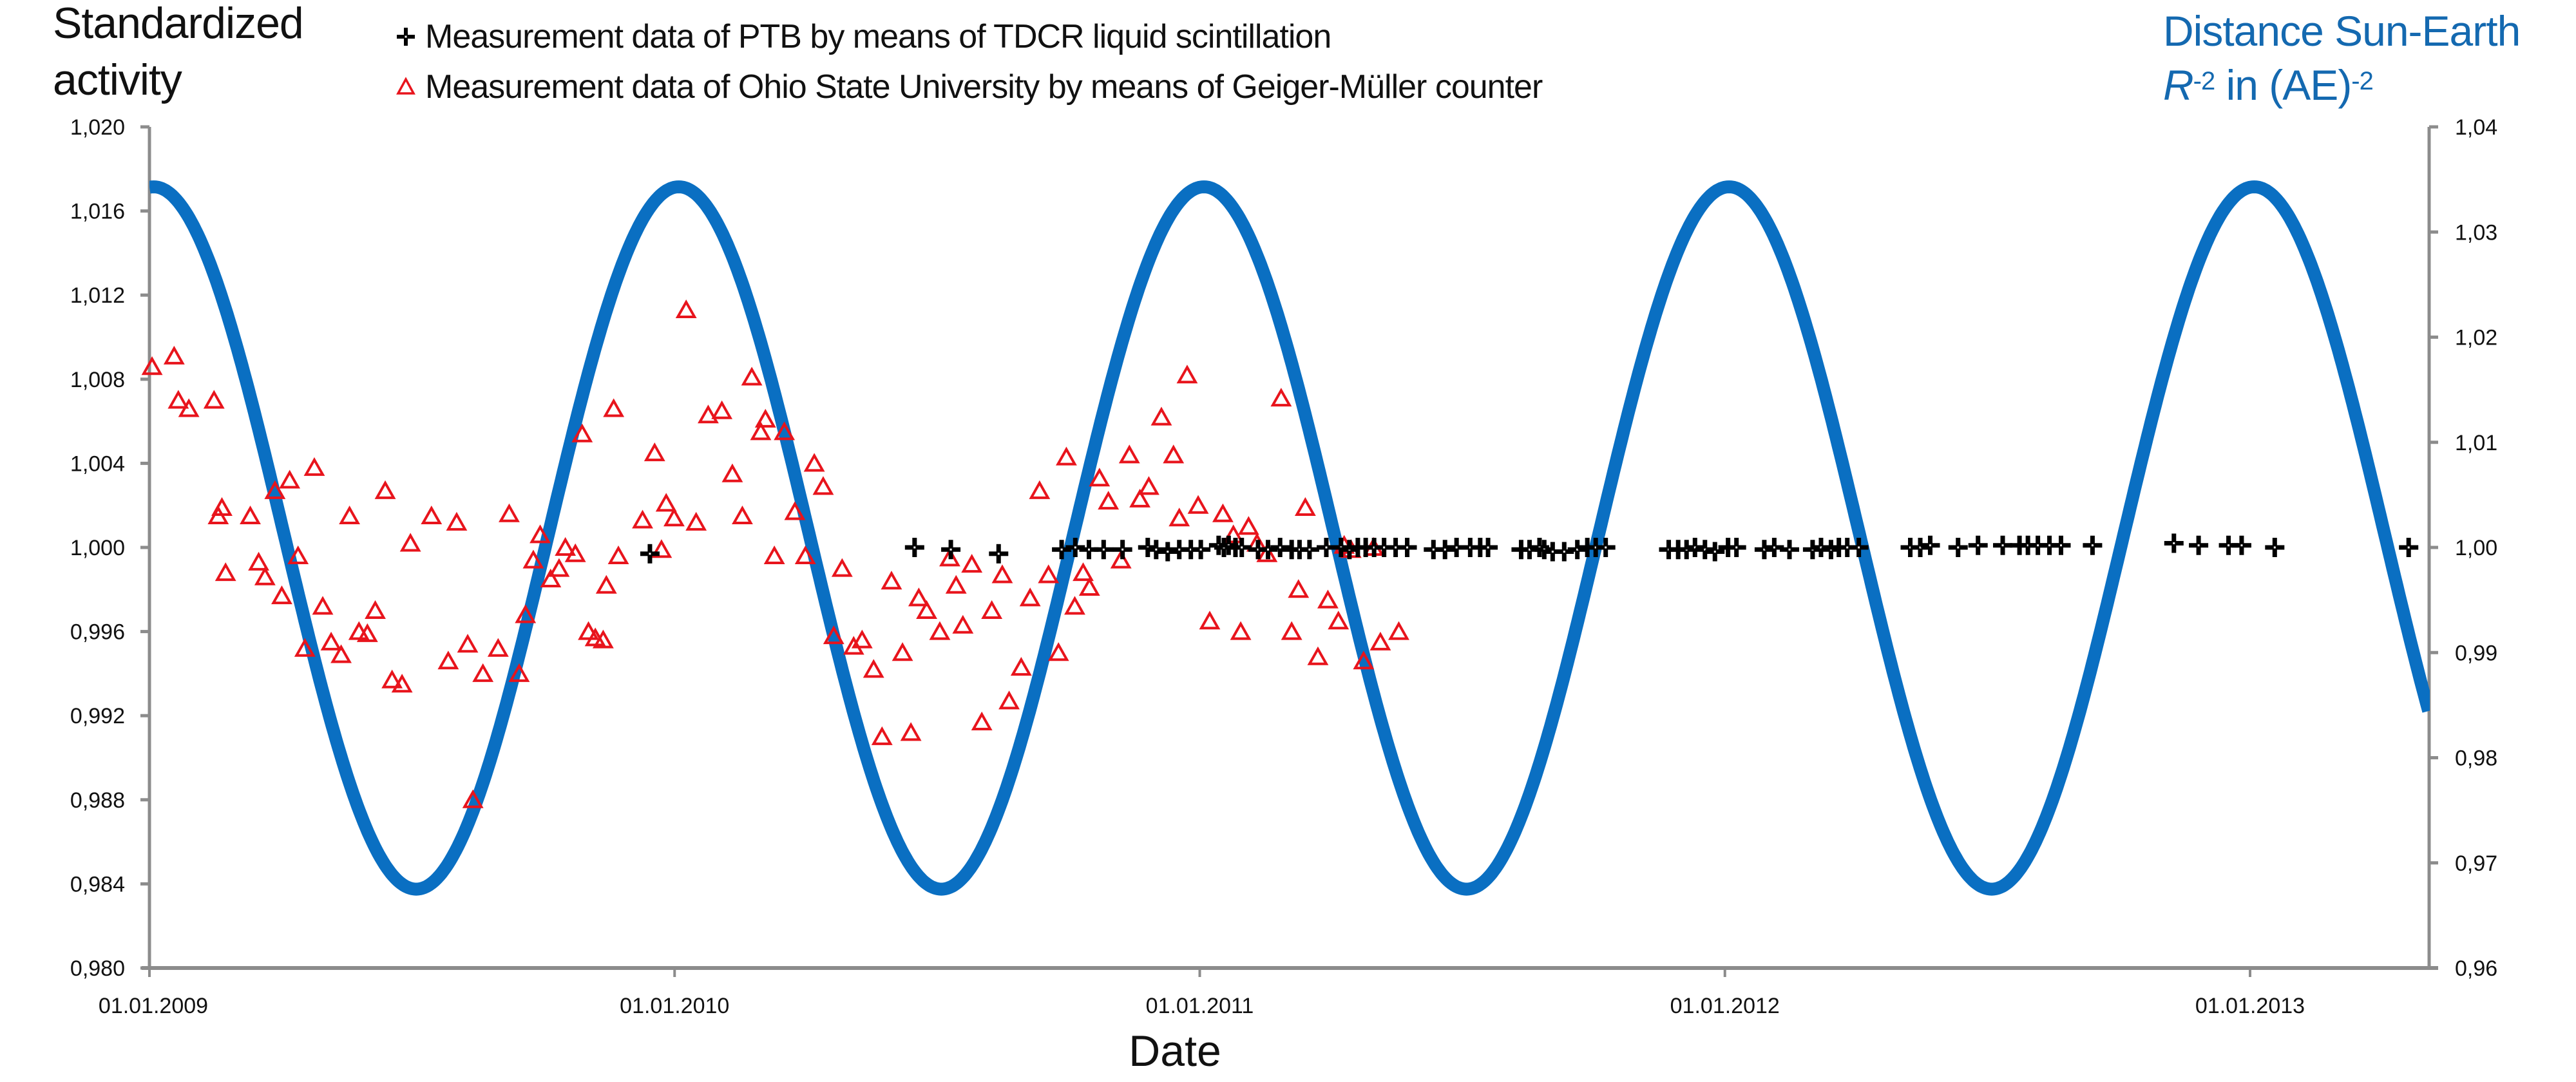 This screenshot has width=2576, height=1082. What do you see at coordinates (405, 86) in the screenshot?
I see `triangle-marker-icon` at bounding box center [405, 86].